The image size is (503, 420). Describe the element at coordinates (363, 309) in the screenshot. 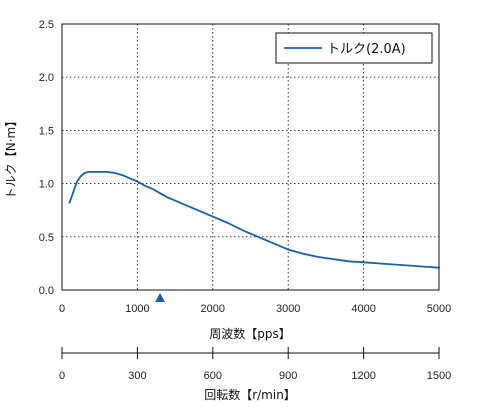

I see `x-tick-label: 4000` at that location.